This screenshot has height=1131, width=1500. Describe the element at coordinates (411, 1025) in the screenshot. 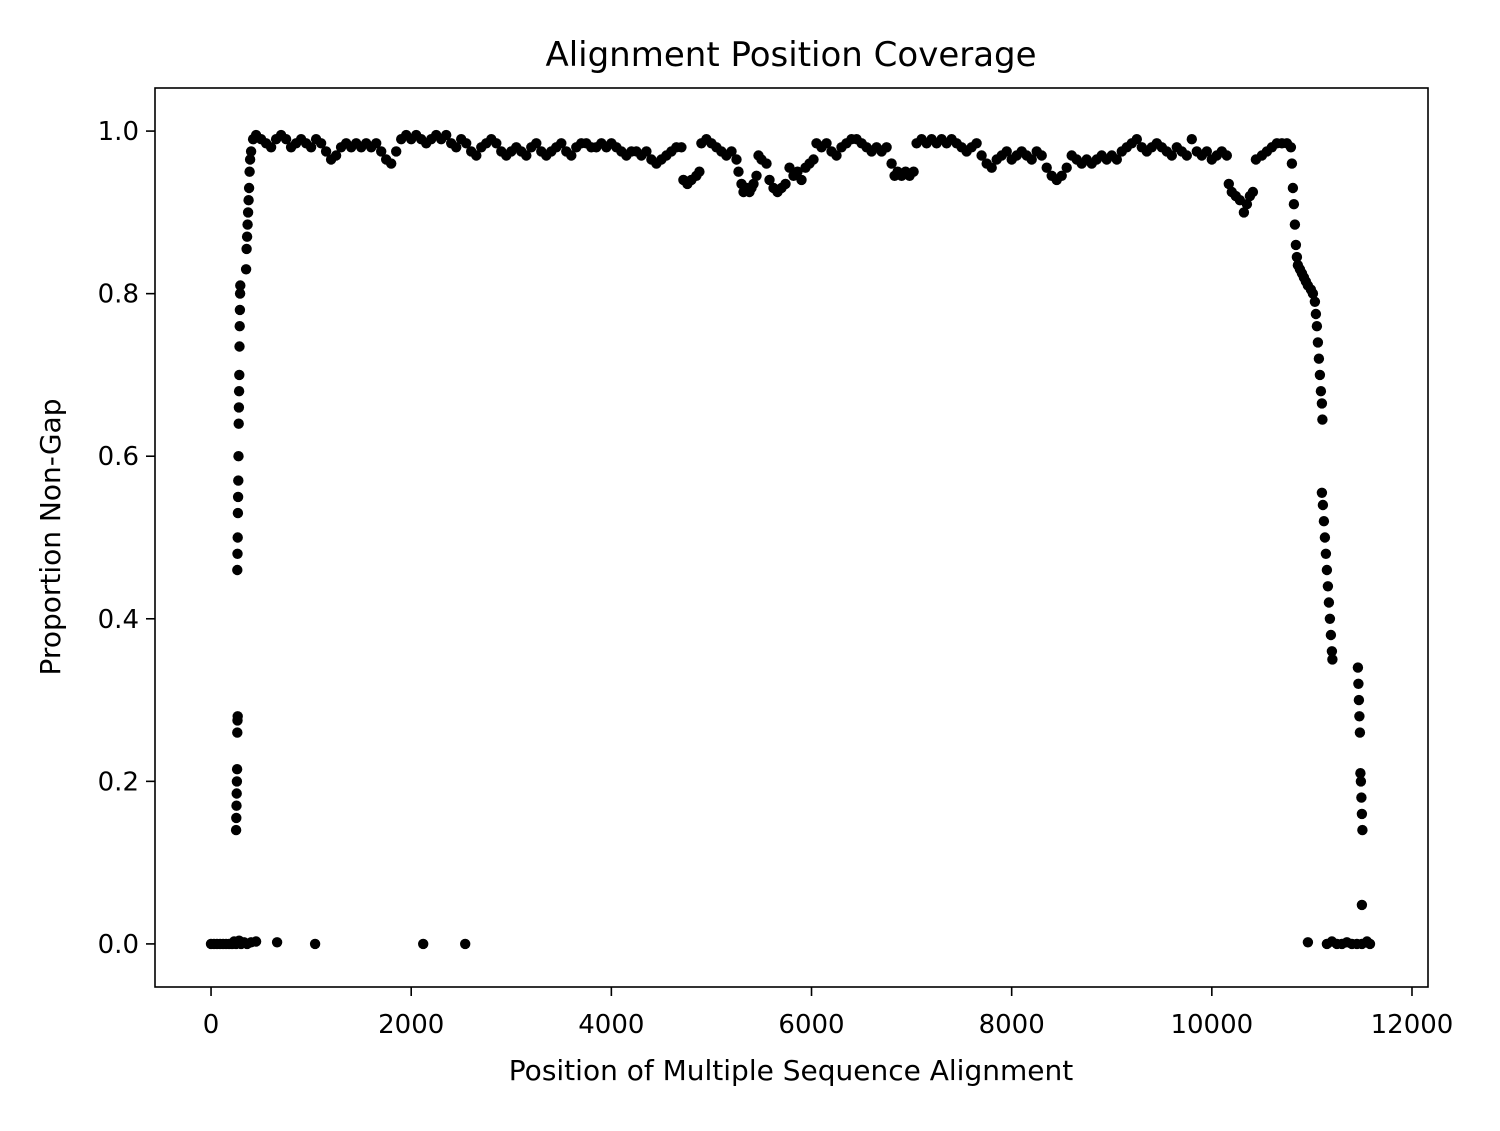

I see `x-tick-label: 2000` at that location.